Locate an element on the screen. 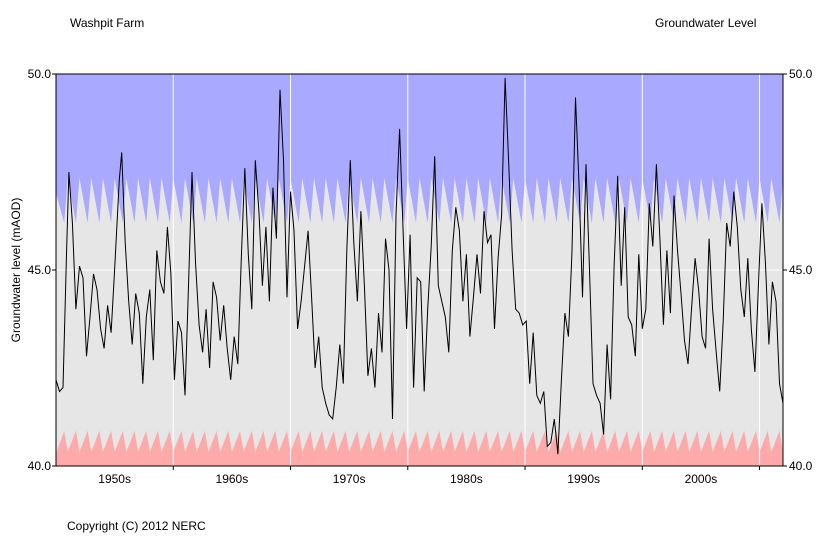 The width and height of the screenshot is (824, 553). y-tick-label-left: 40.0 is located at coordinates (40, 466).